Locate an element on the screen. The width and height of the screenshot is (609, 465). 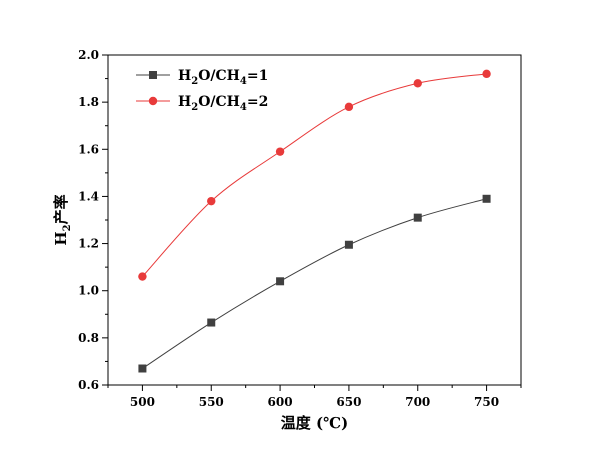
x-tick-label: 650 is located at coordinates (348, 402).